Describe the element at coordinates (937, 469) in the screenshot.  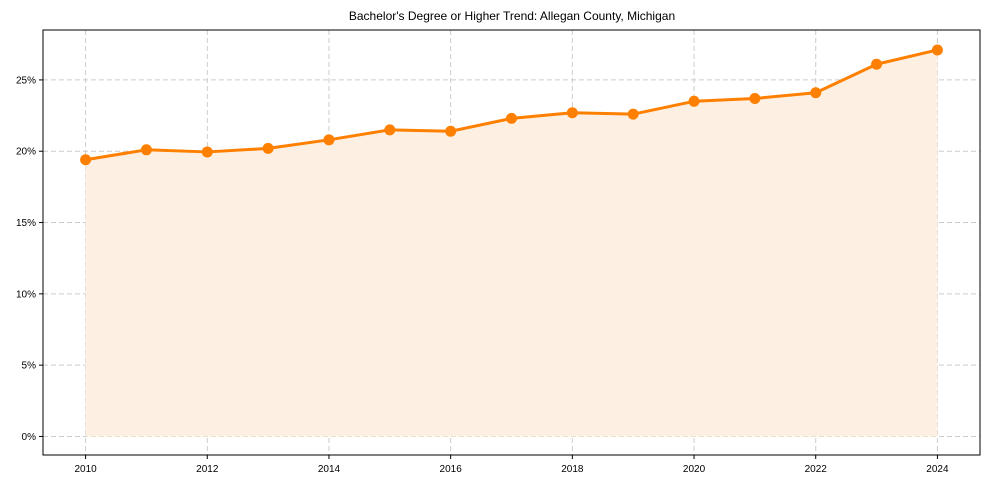
I see `x-tick-label: 2024` at that location.